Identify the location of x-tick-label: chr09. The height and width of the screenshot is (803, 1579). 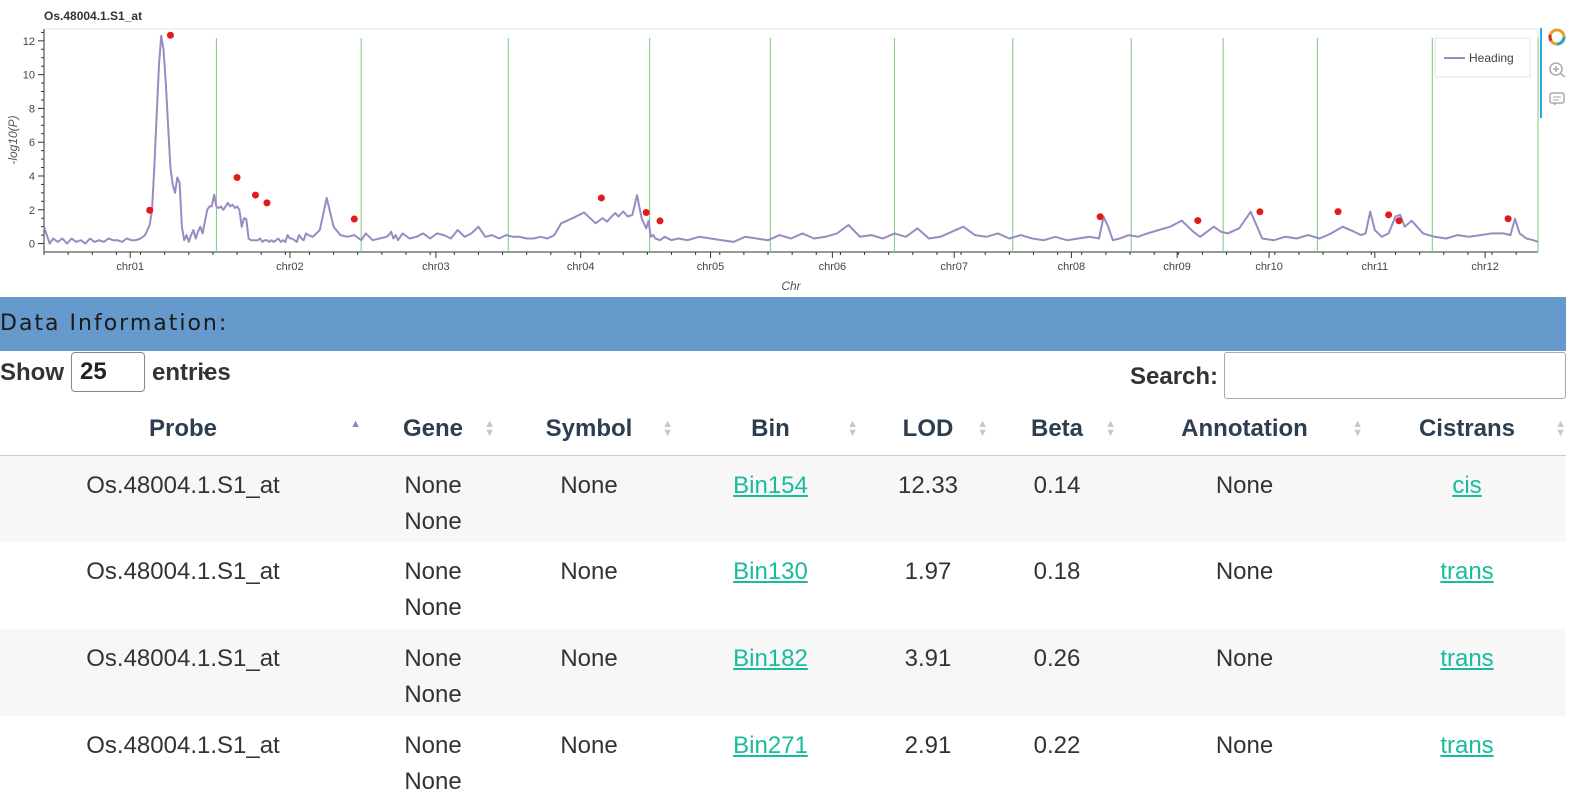
(1177, 267).